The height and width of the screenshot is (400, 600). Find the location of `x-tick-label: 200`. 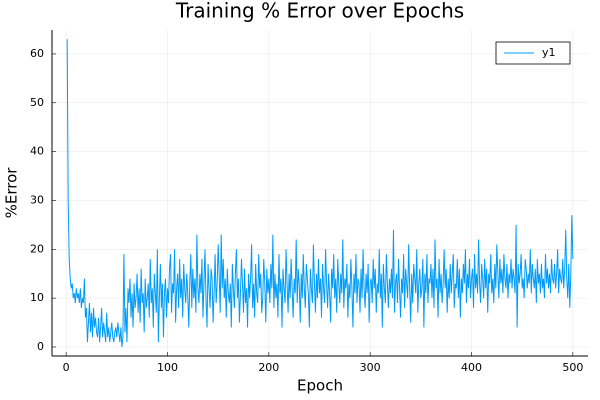

x-tick-label: 200 is located at coordinates (268, 367).